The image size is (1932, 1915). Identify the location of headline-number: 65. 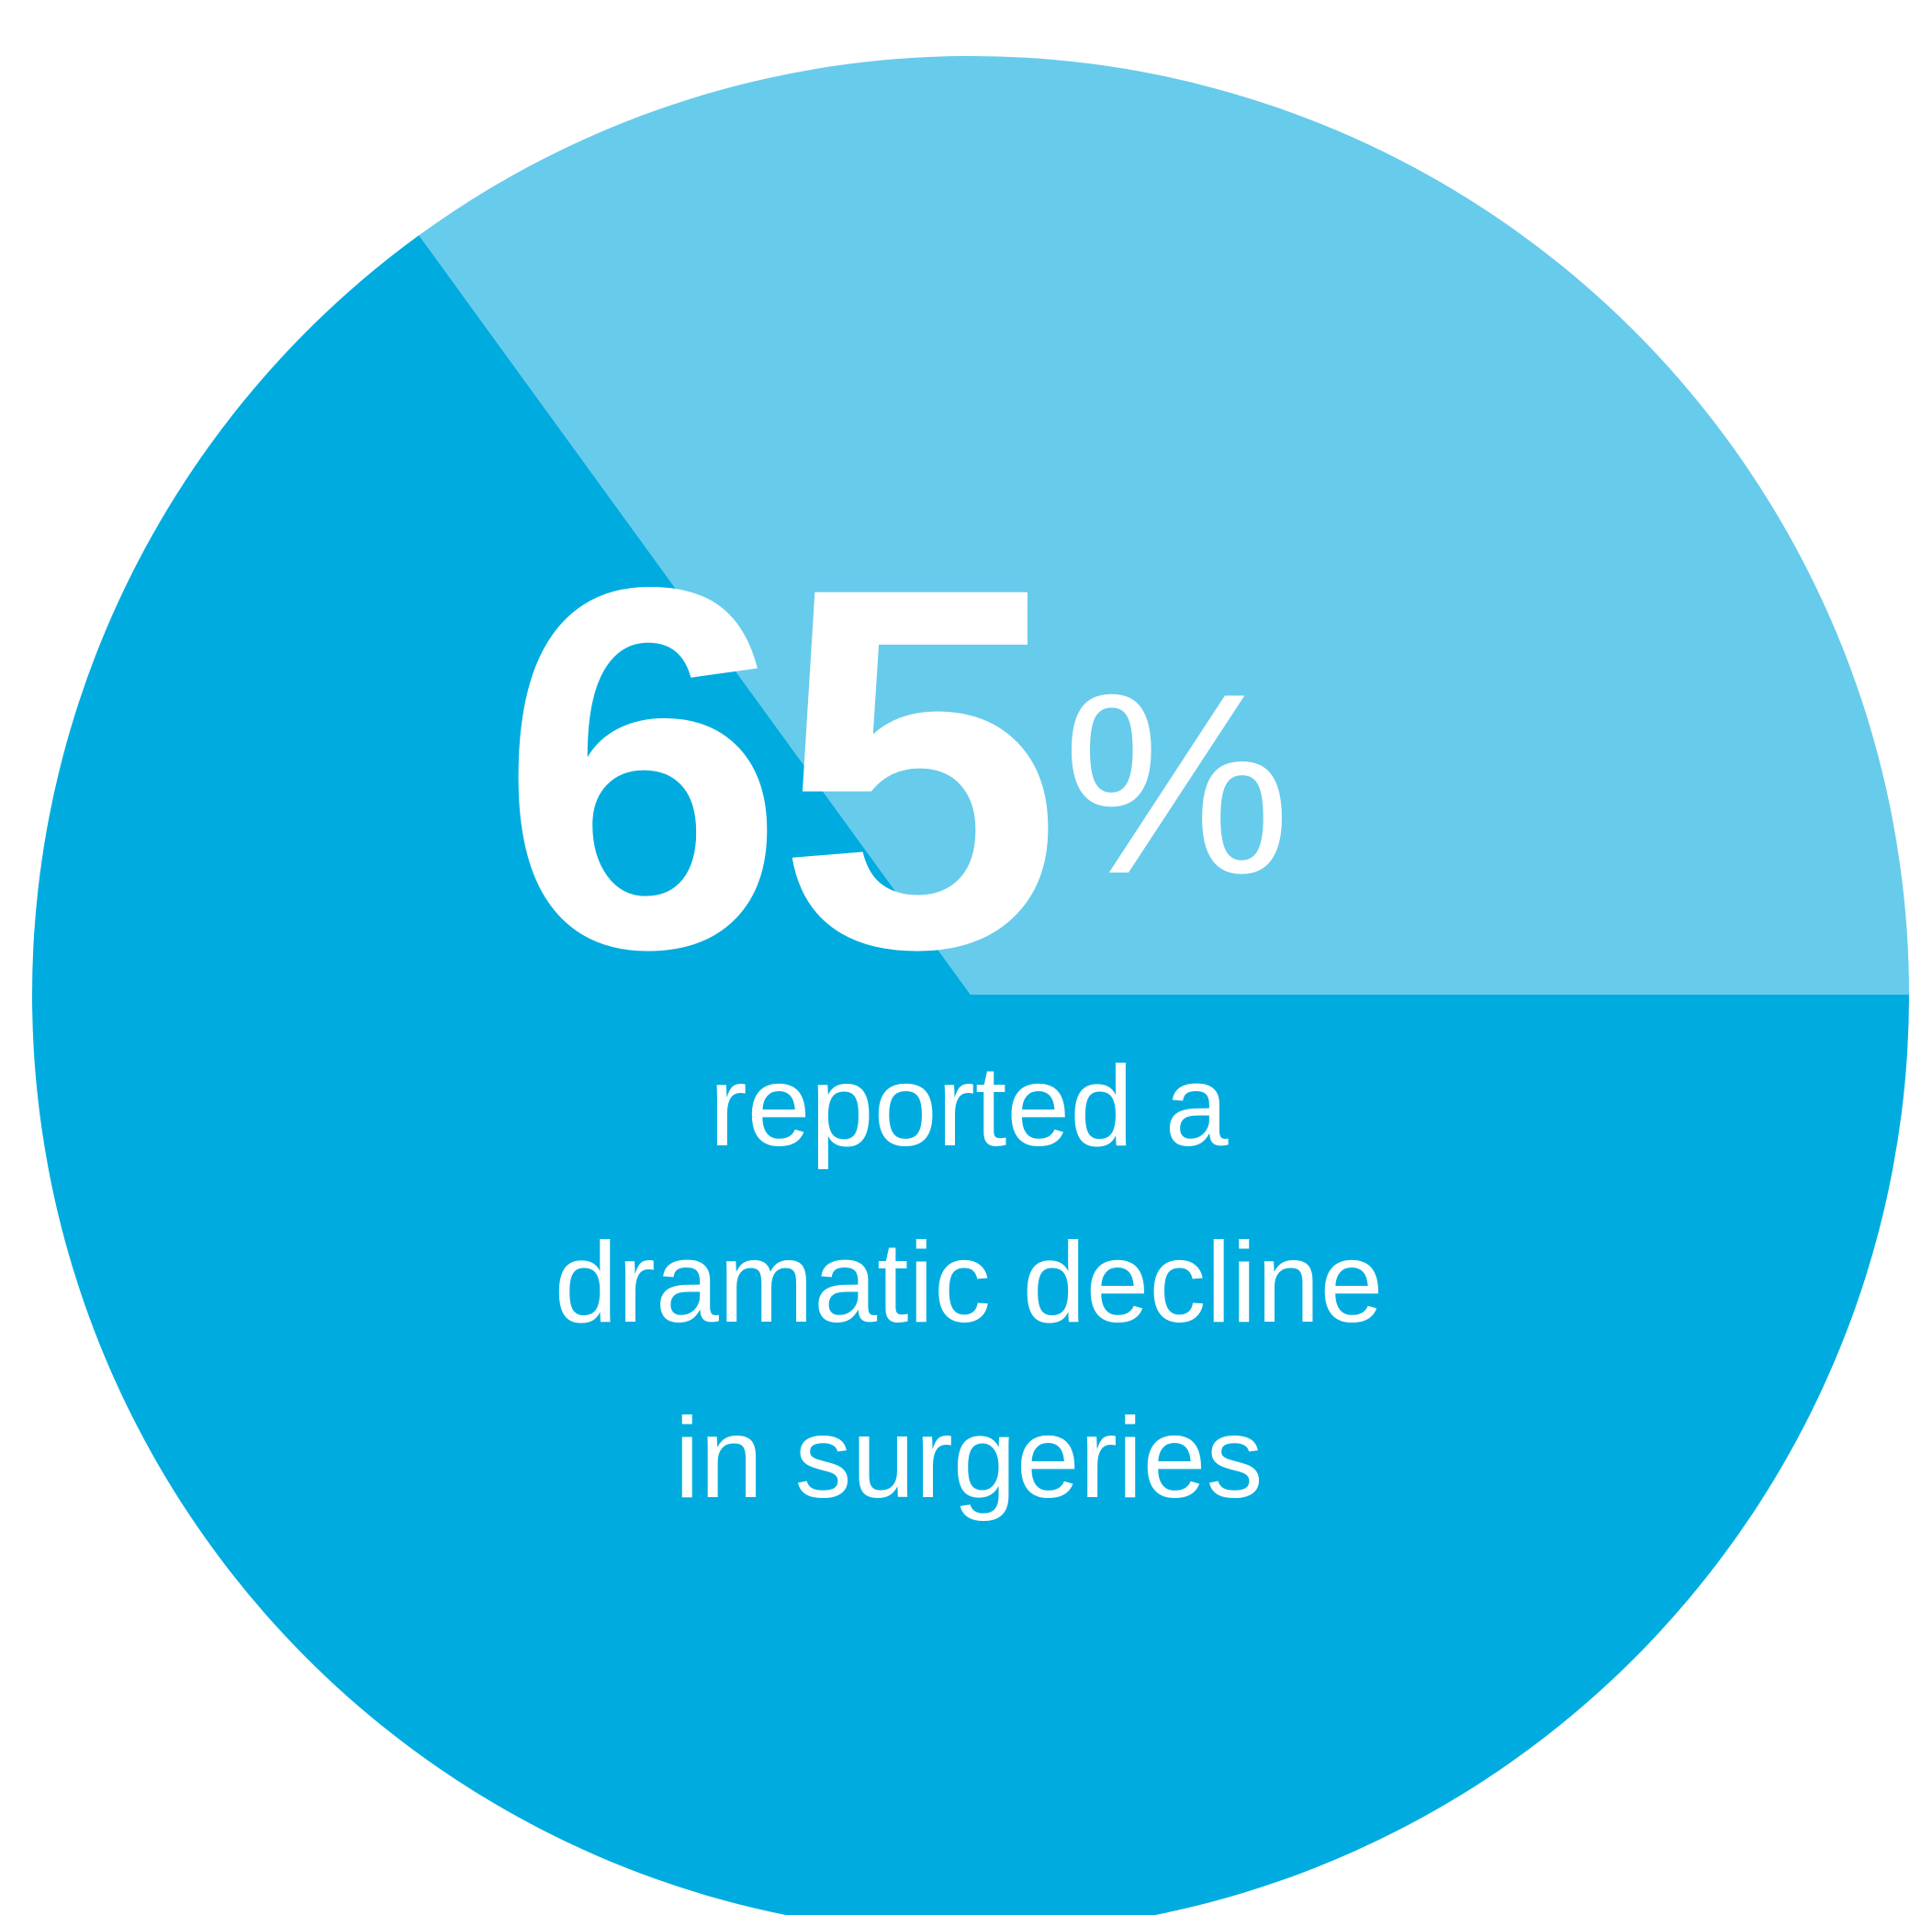
(776, 767).